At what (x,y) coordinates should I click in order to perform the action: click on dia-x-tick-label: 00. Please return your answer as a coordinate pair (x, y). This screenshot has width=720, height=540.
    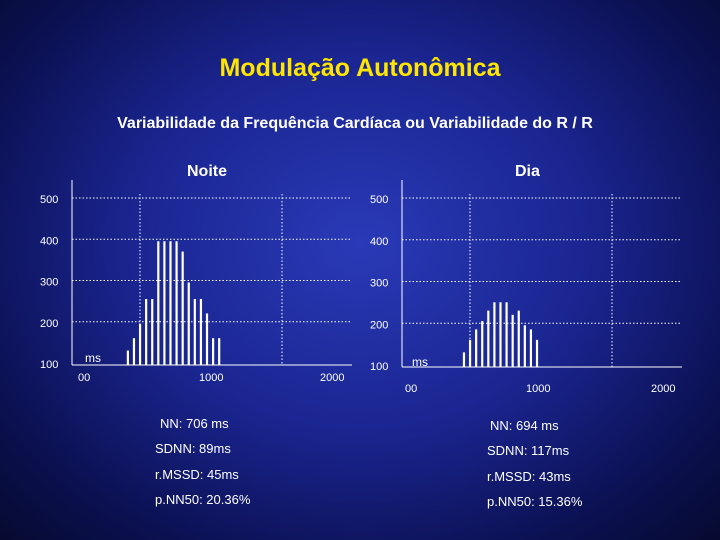
    Looking at the image, I should click on (411, 389).